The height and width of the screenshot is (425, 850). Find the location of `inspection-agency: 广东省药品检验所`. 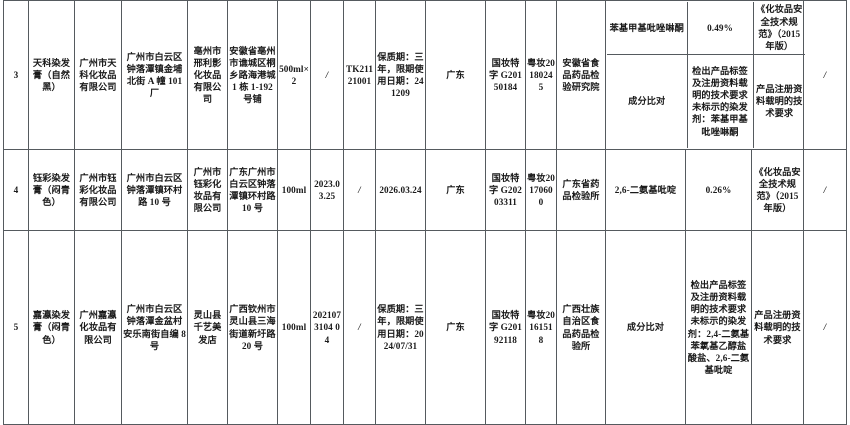

inspection-agency: 广东省药品检验所 is located at coordinates (581, 190).